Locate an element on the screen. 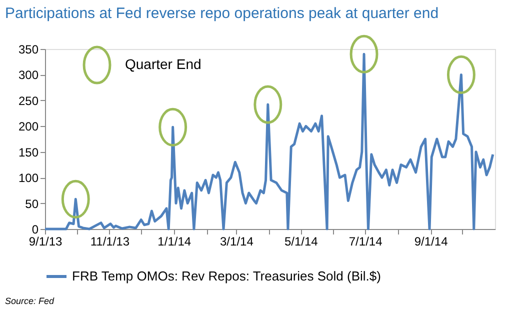 Image resolution: width=530 pixels, height=320 pixels. y-tick-label: 300 is located at coordinates (28, 75).